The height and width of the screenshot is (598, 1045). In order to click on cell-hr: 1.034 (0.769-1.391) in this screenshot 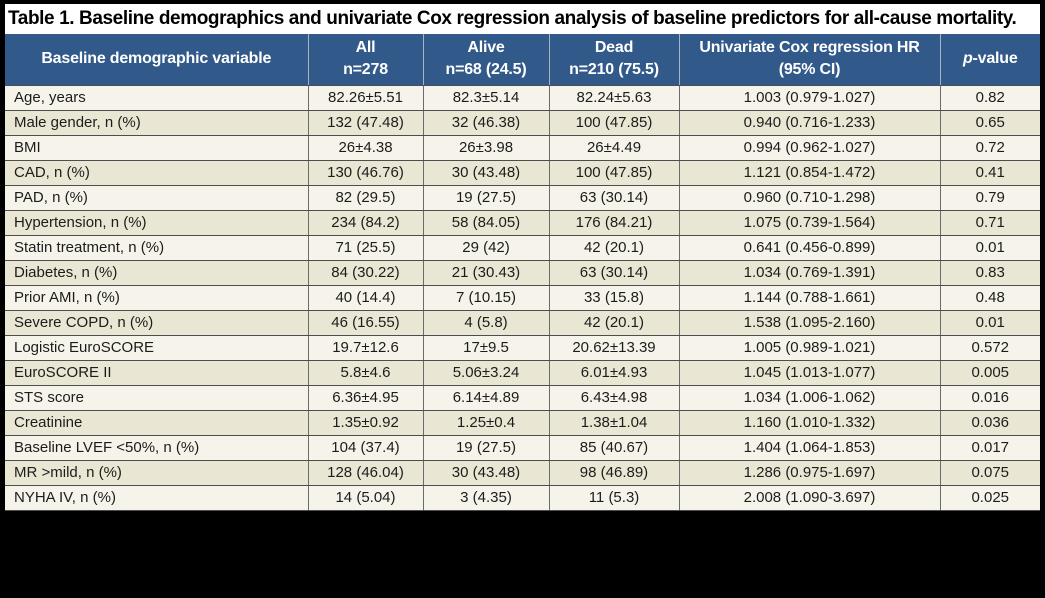, I will do `click(809, 272)`.